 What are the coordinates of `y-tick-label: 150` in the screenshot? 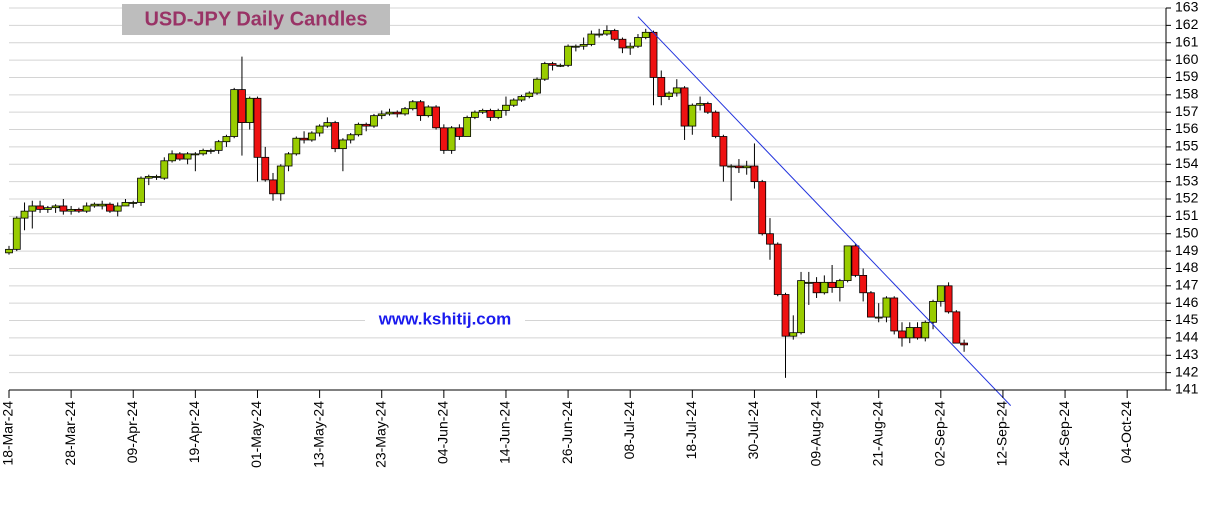 It's located at (1187, 232).